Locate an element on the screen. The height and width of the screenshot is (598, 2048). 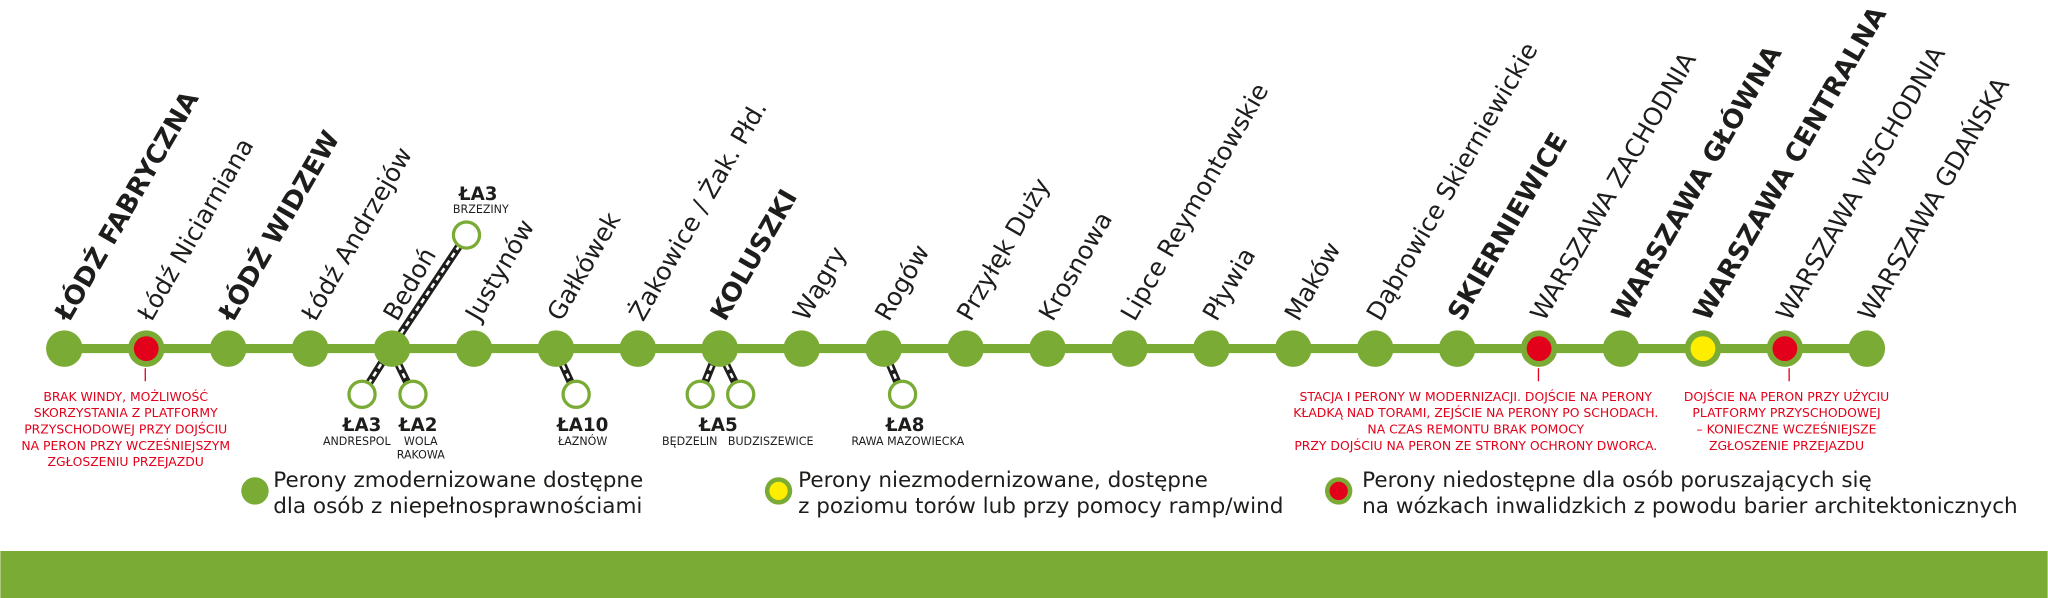
note-line: NA CZAS REMONTU BRAK POMOCY is located at coordinates (1475, 428).